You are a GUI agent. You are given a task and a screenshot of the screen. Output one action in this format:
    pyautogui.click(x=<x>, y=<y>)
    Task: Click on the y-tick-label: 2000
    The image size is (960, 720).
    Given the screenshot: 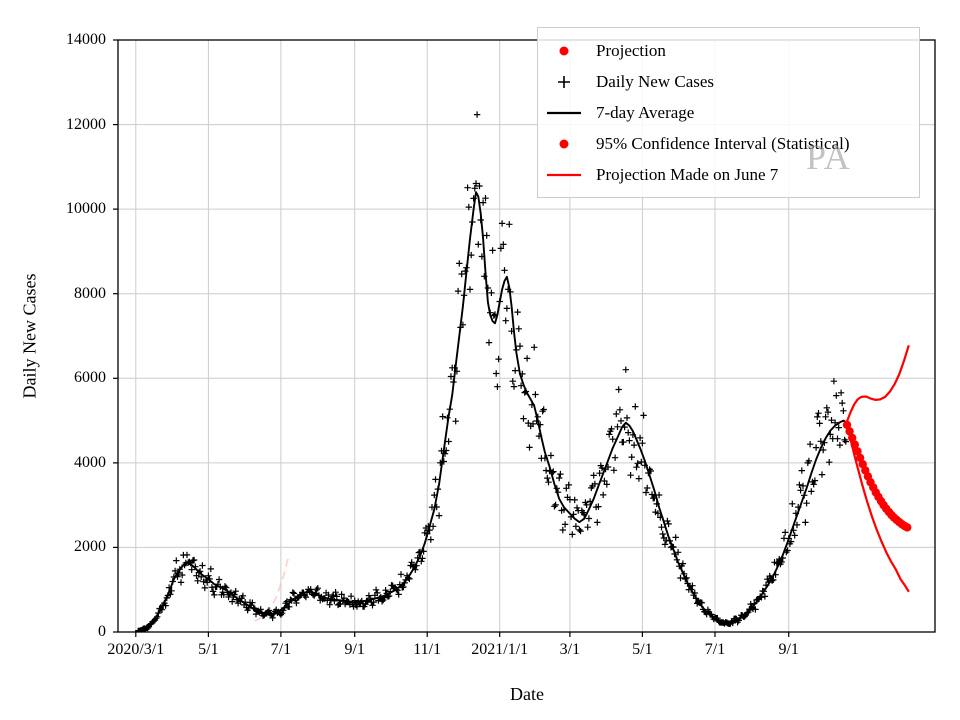 What is the action you would take?
    pyautogui.click(x=90, y=547)
    